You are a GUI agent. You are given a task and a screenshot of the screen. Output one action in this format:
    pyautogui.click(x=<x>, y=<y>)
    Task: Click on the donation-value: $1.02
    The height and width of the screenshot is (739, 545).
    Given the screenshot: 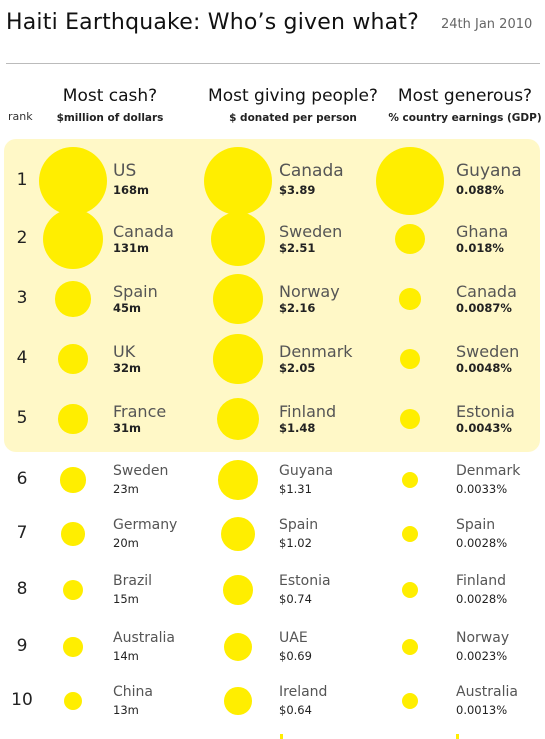 What is the action you would take?
    pyautogui.click(x=295, y=543)
    